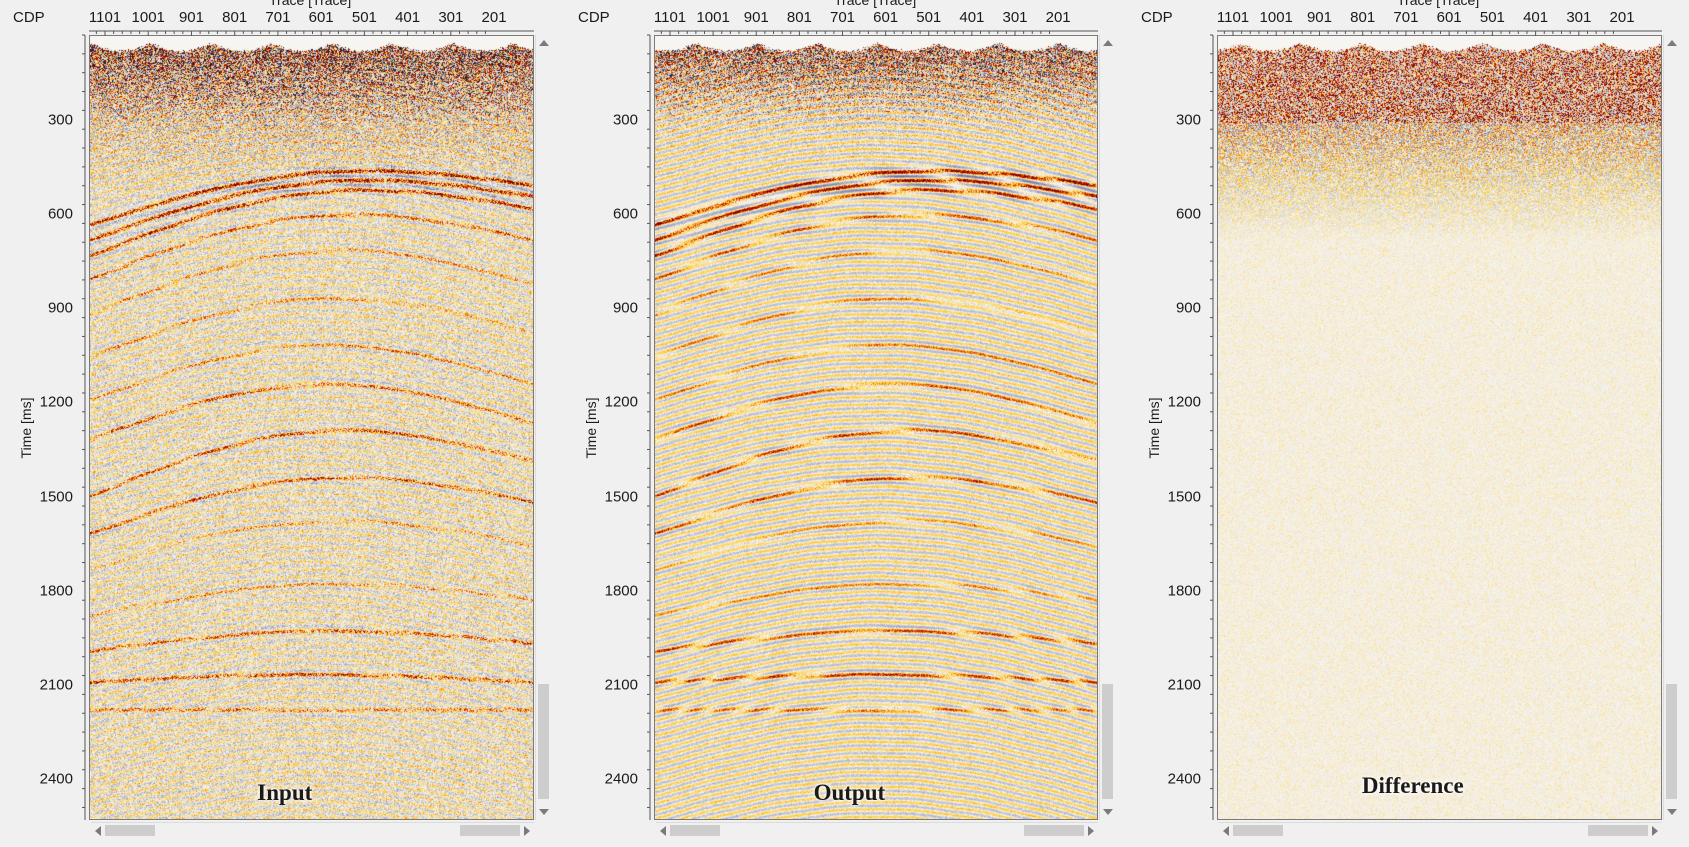 This screenshot has height=847, width=1689. I want to click on y-axis-title: Time [ms], so click(1154, 428).